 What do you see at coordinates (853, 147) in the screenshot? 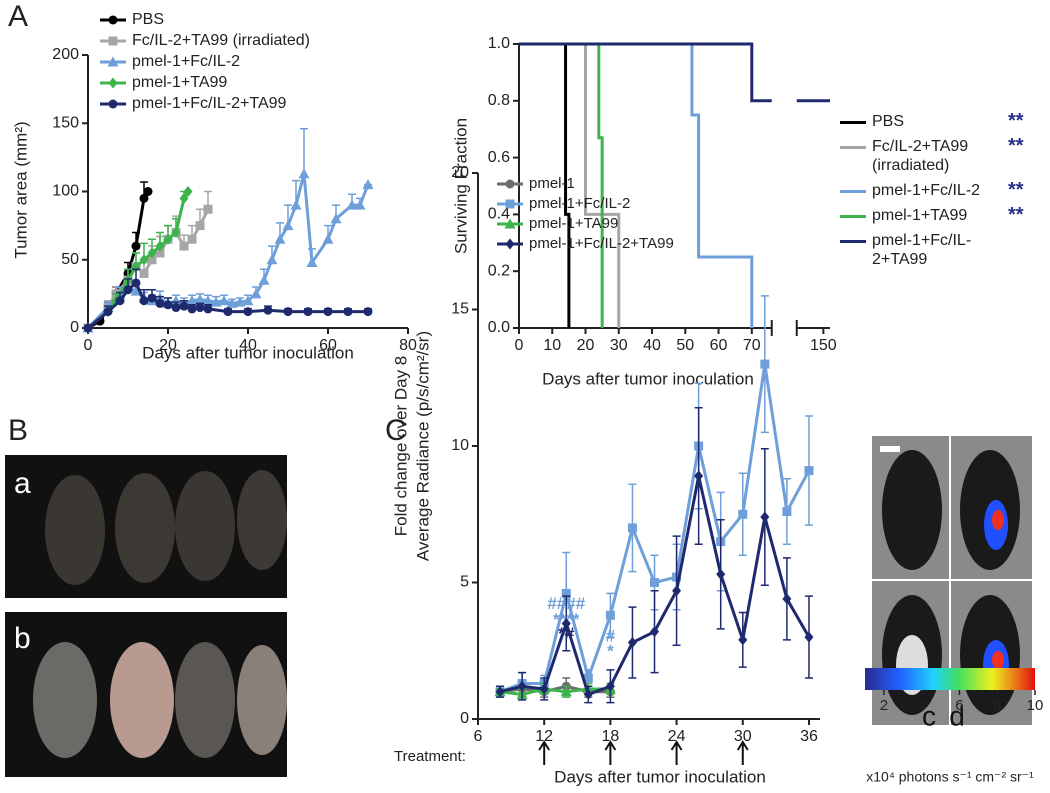
I see `legend-swatch` at bounding box center [853, 147].